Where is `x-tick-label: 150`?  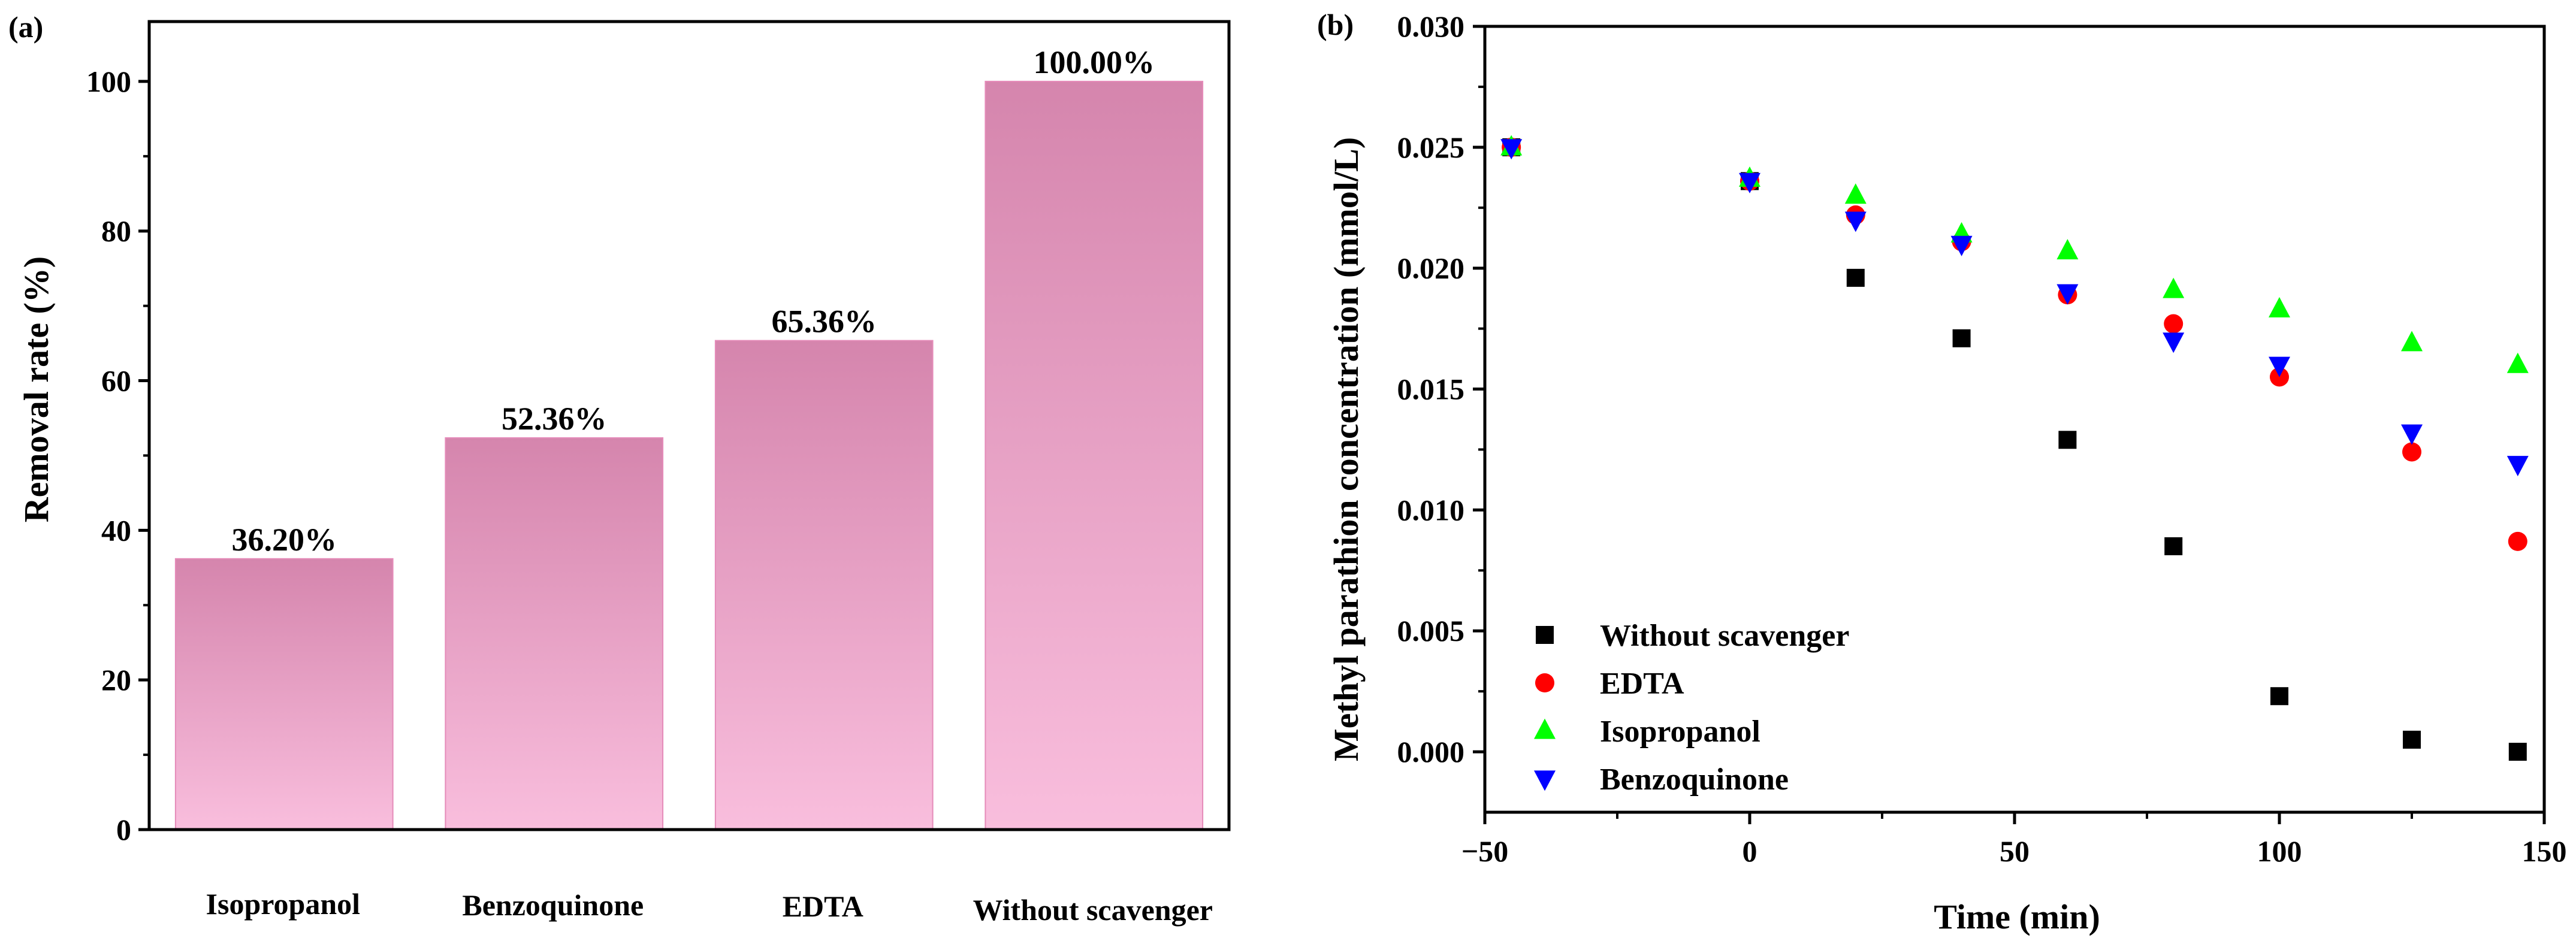
x-tick-label: 150 is located at coordinates (2544, 851).